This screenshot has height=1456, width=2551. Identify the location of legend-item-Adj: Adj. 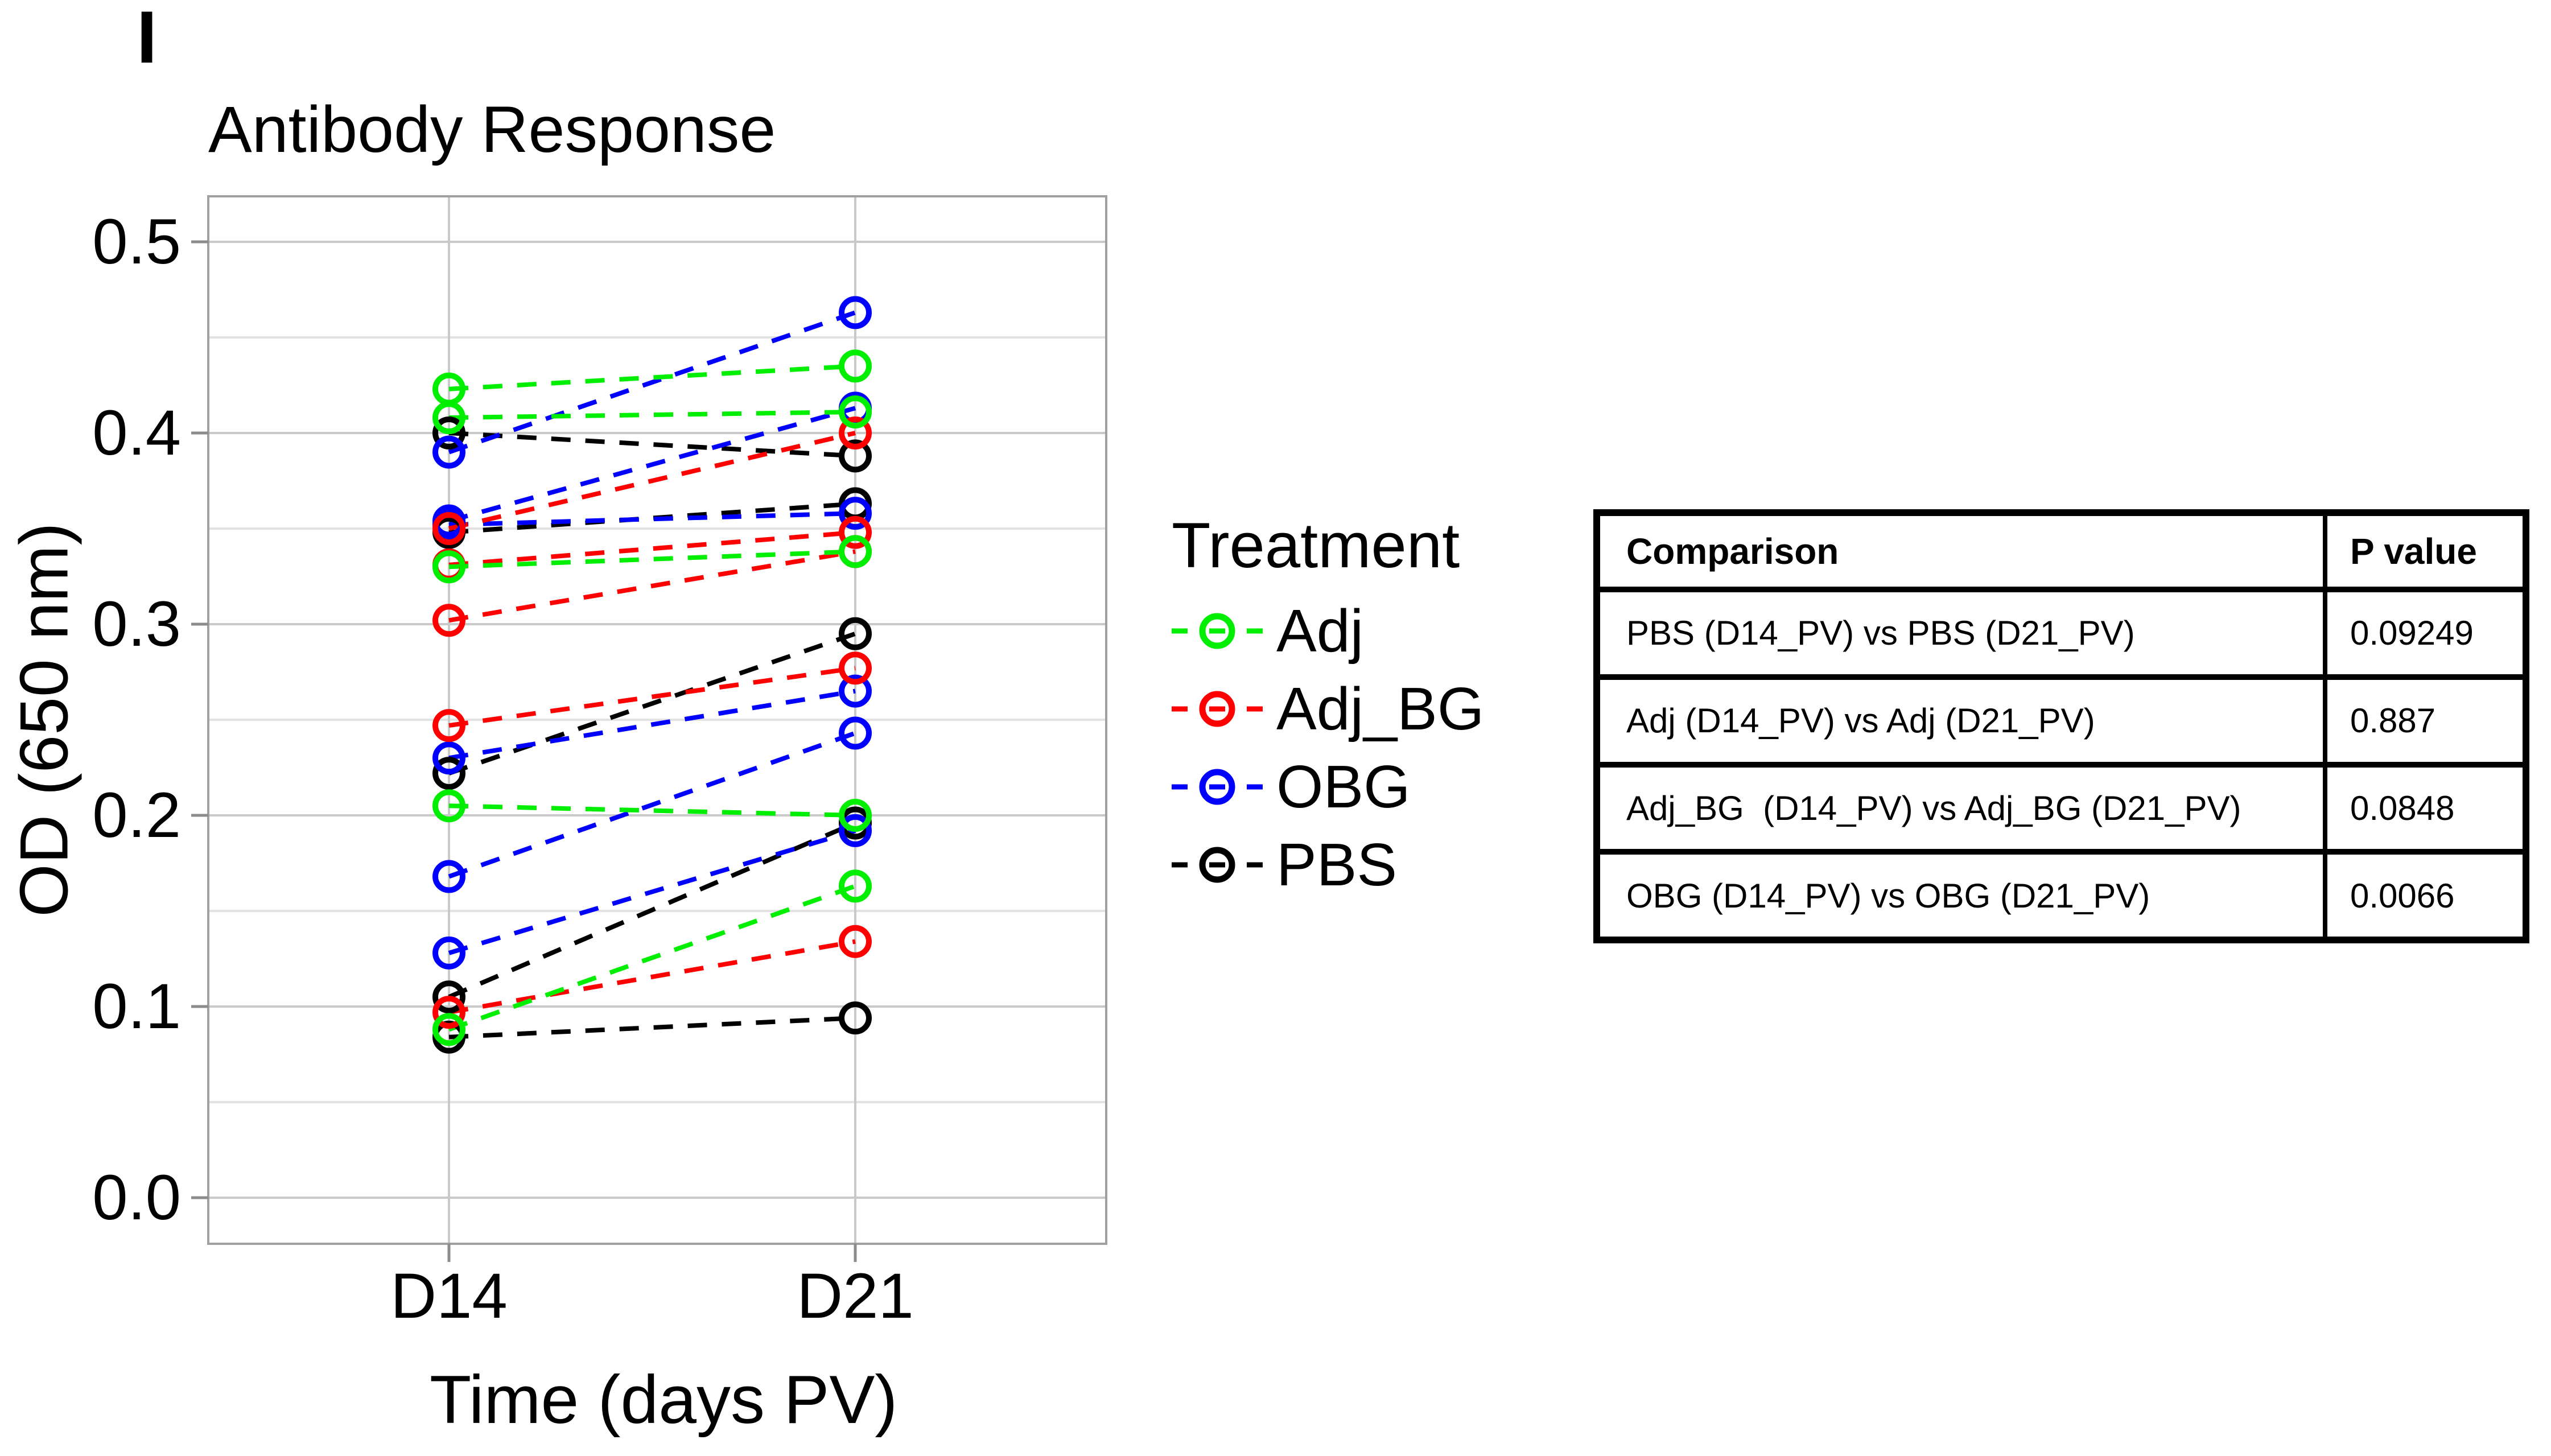
(1268, 631).